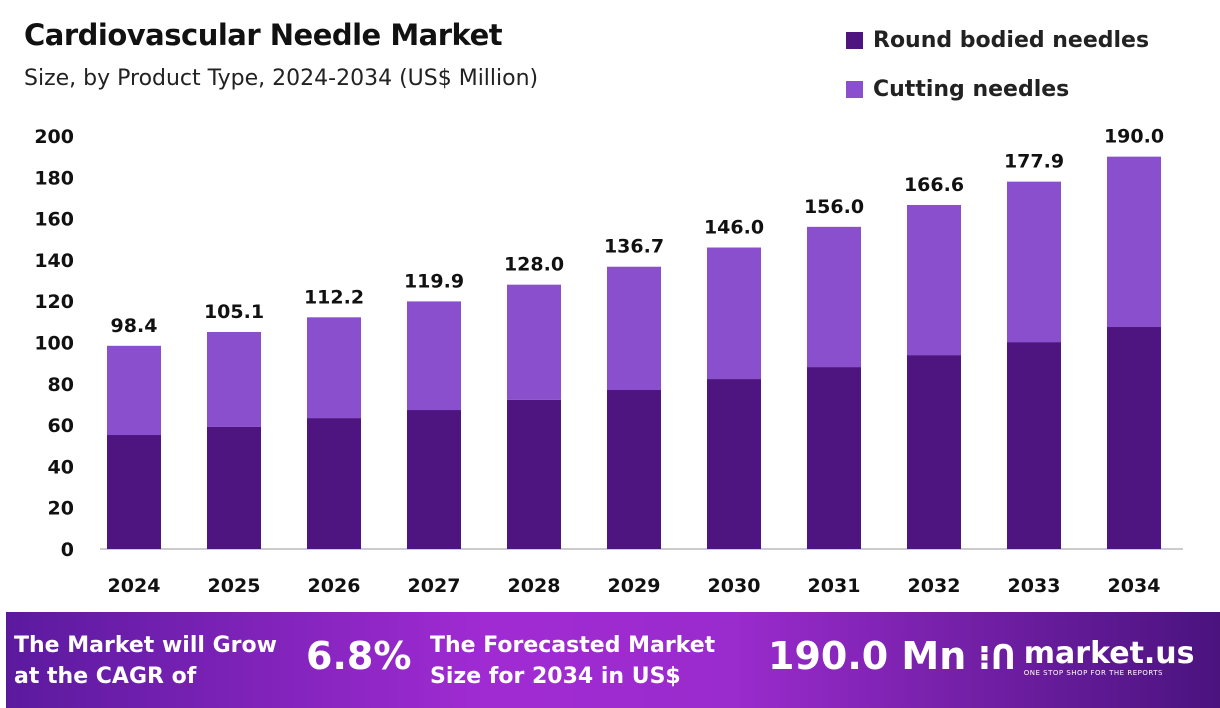  I want to click on x-tick-label: 2033, so click(1034, 586).